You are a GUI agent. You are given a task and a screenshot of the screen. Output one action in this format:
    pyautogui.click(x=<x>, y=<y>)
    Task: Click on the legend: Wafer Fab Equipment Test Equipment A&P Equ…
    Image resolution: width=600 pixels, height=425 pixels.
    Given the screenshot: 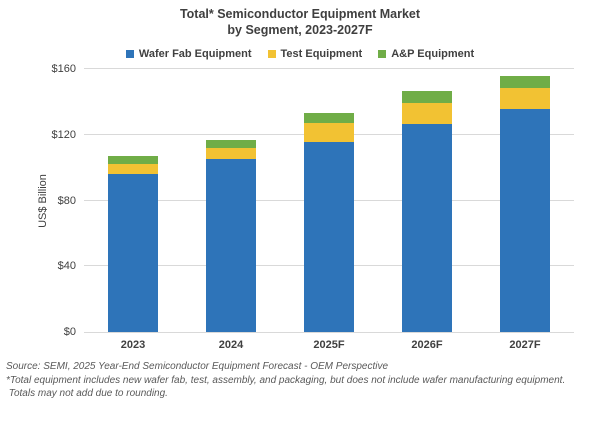 What is the action you would take?
    pyautogui.click(x=300, y=54)
    